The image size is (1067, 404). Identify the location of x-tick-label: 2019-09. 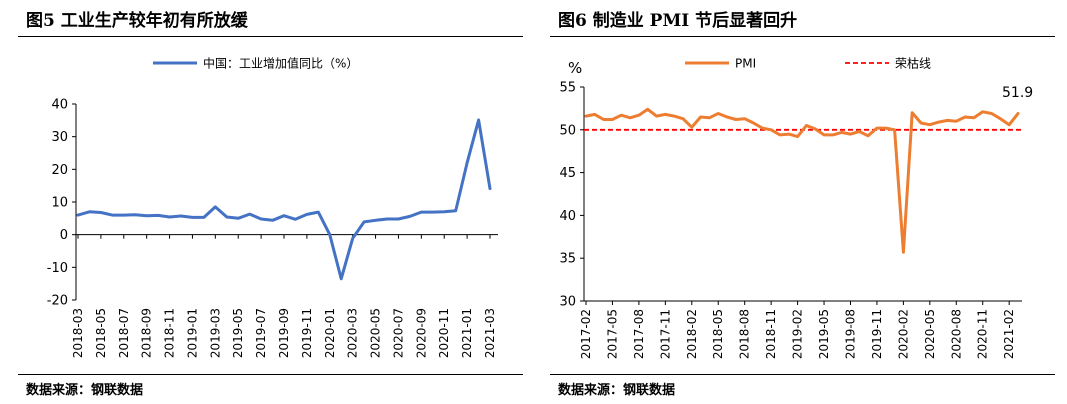
(284, 333).